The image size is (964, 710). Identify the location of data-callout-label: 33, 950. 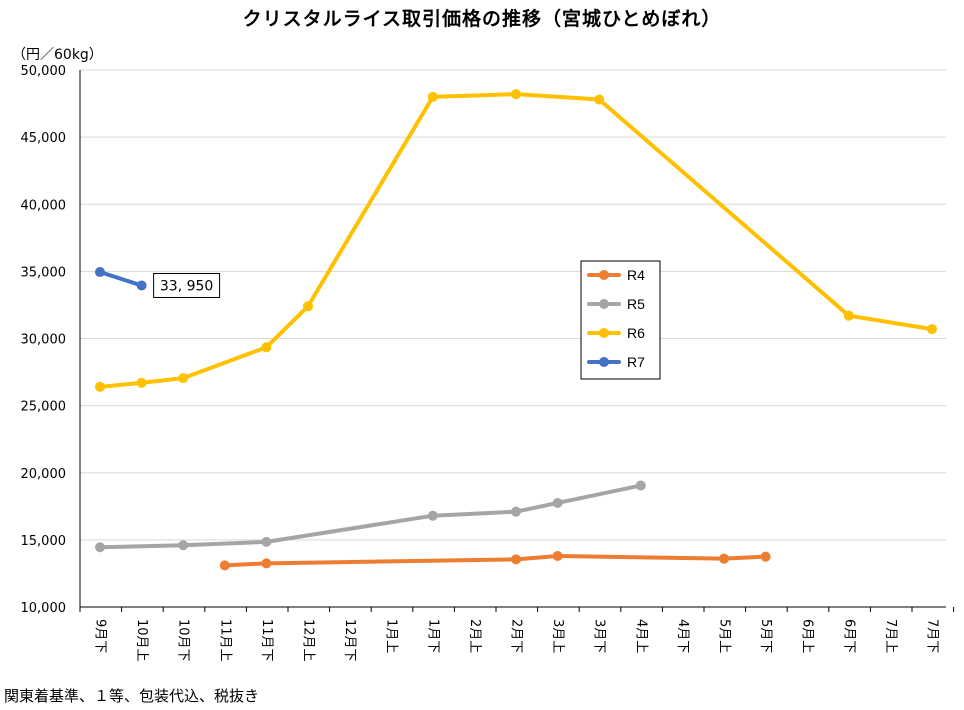
(186, 286).